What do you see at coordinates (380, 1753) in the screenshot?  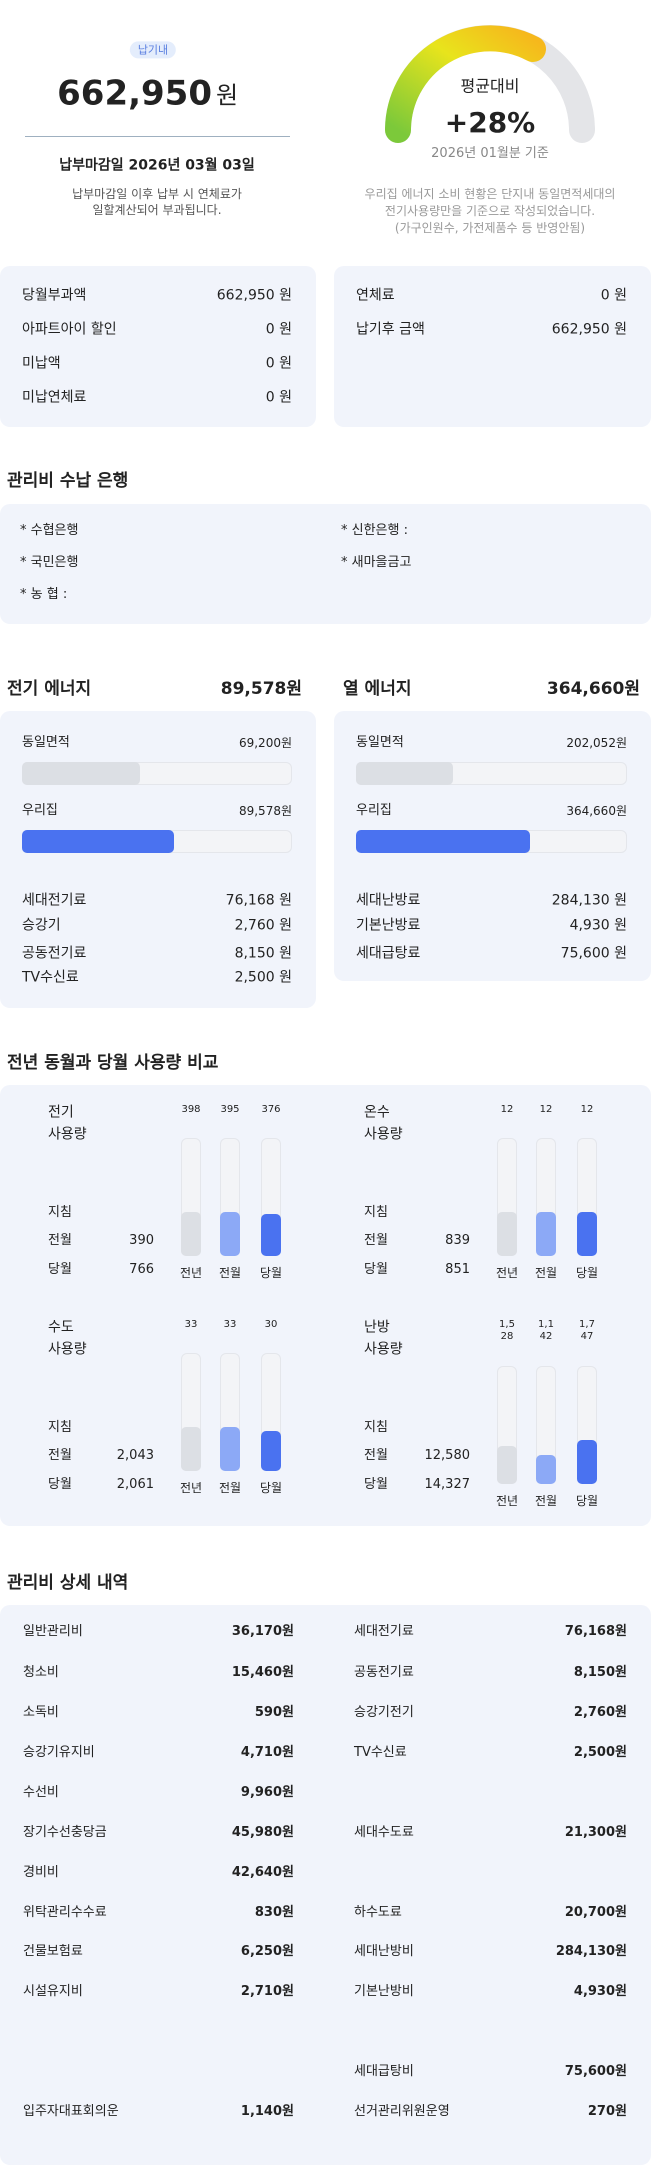 I see `detail-label: TV수신료` at bounding box center [380, 1753].